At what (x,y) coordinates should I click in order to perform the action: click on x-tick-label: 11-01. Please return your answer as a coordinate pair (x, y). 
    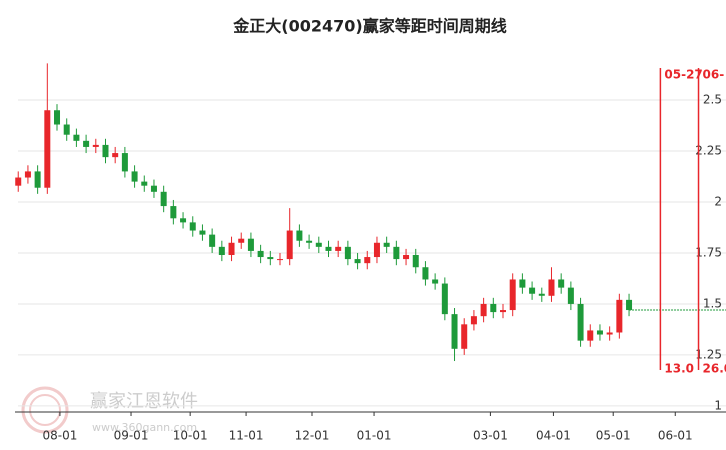
    Looking at the image, I should click on (246, 436).